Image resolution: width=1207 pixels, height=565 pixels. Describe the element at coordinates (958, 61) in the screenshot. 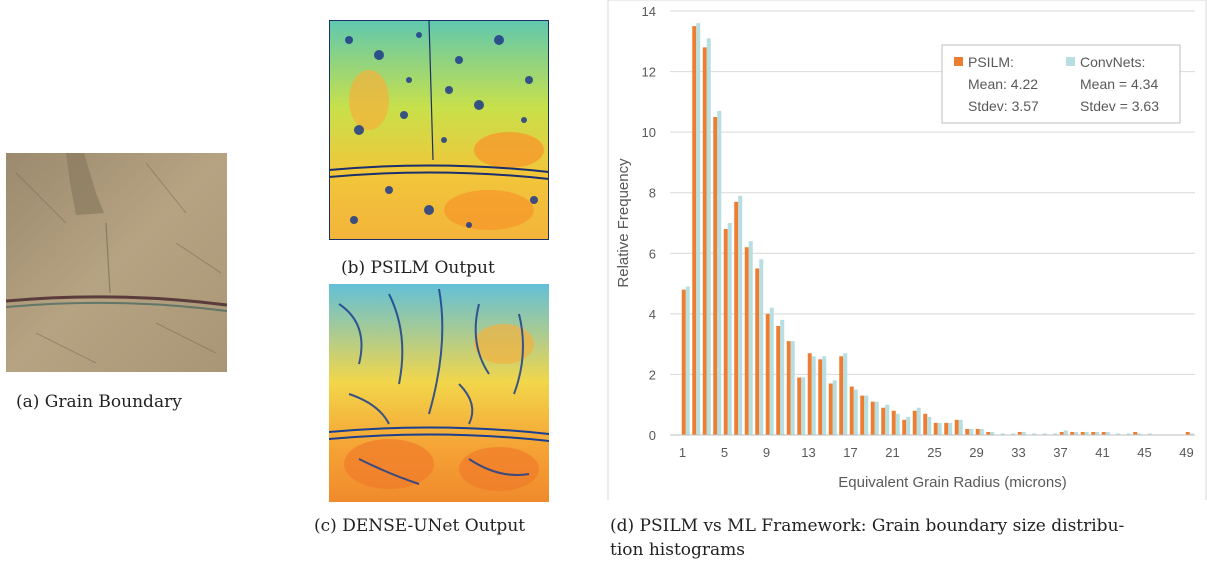

I see `legend-swatch-psilm` at that location.